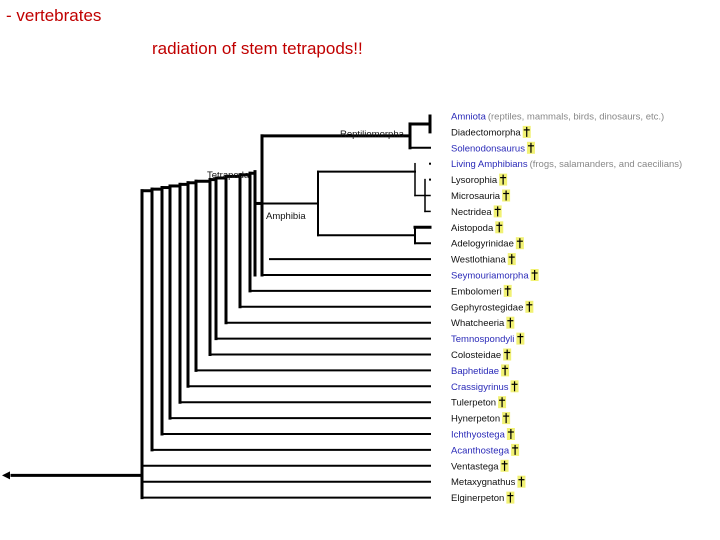  Describe the element at coordinates (487, 307) in the screenshot. I see `taxon-label-12: Gephyrostegidae` at that location.